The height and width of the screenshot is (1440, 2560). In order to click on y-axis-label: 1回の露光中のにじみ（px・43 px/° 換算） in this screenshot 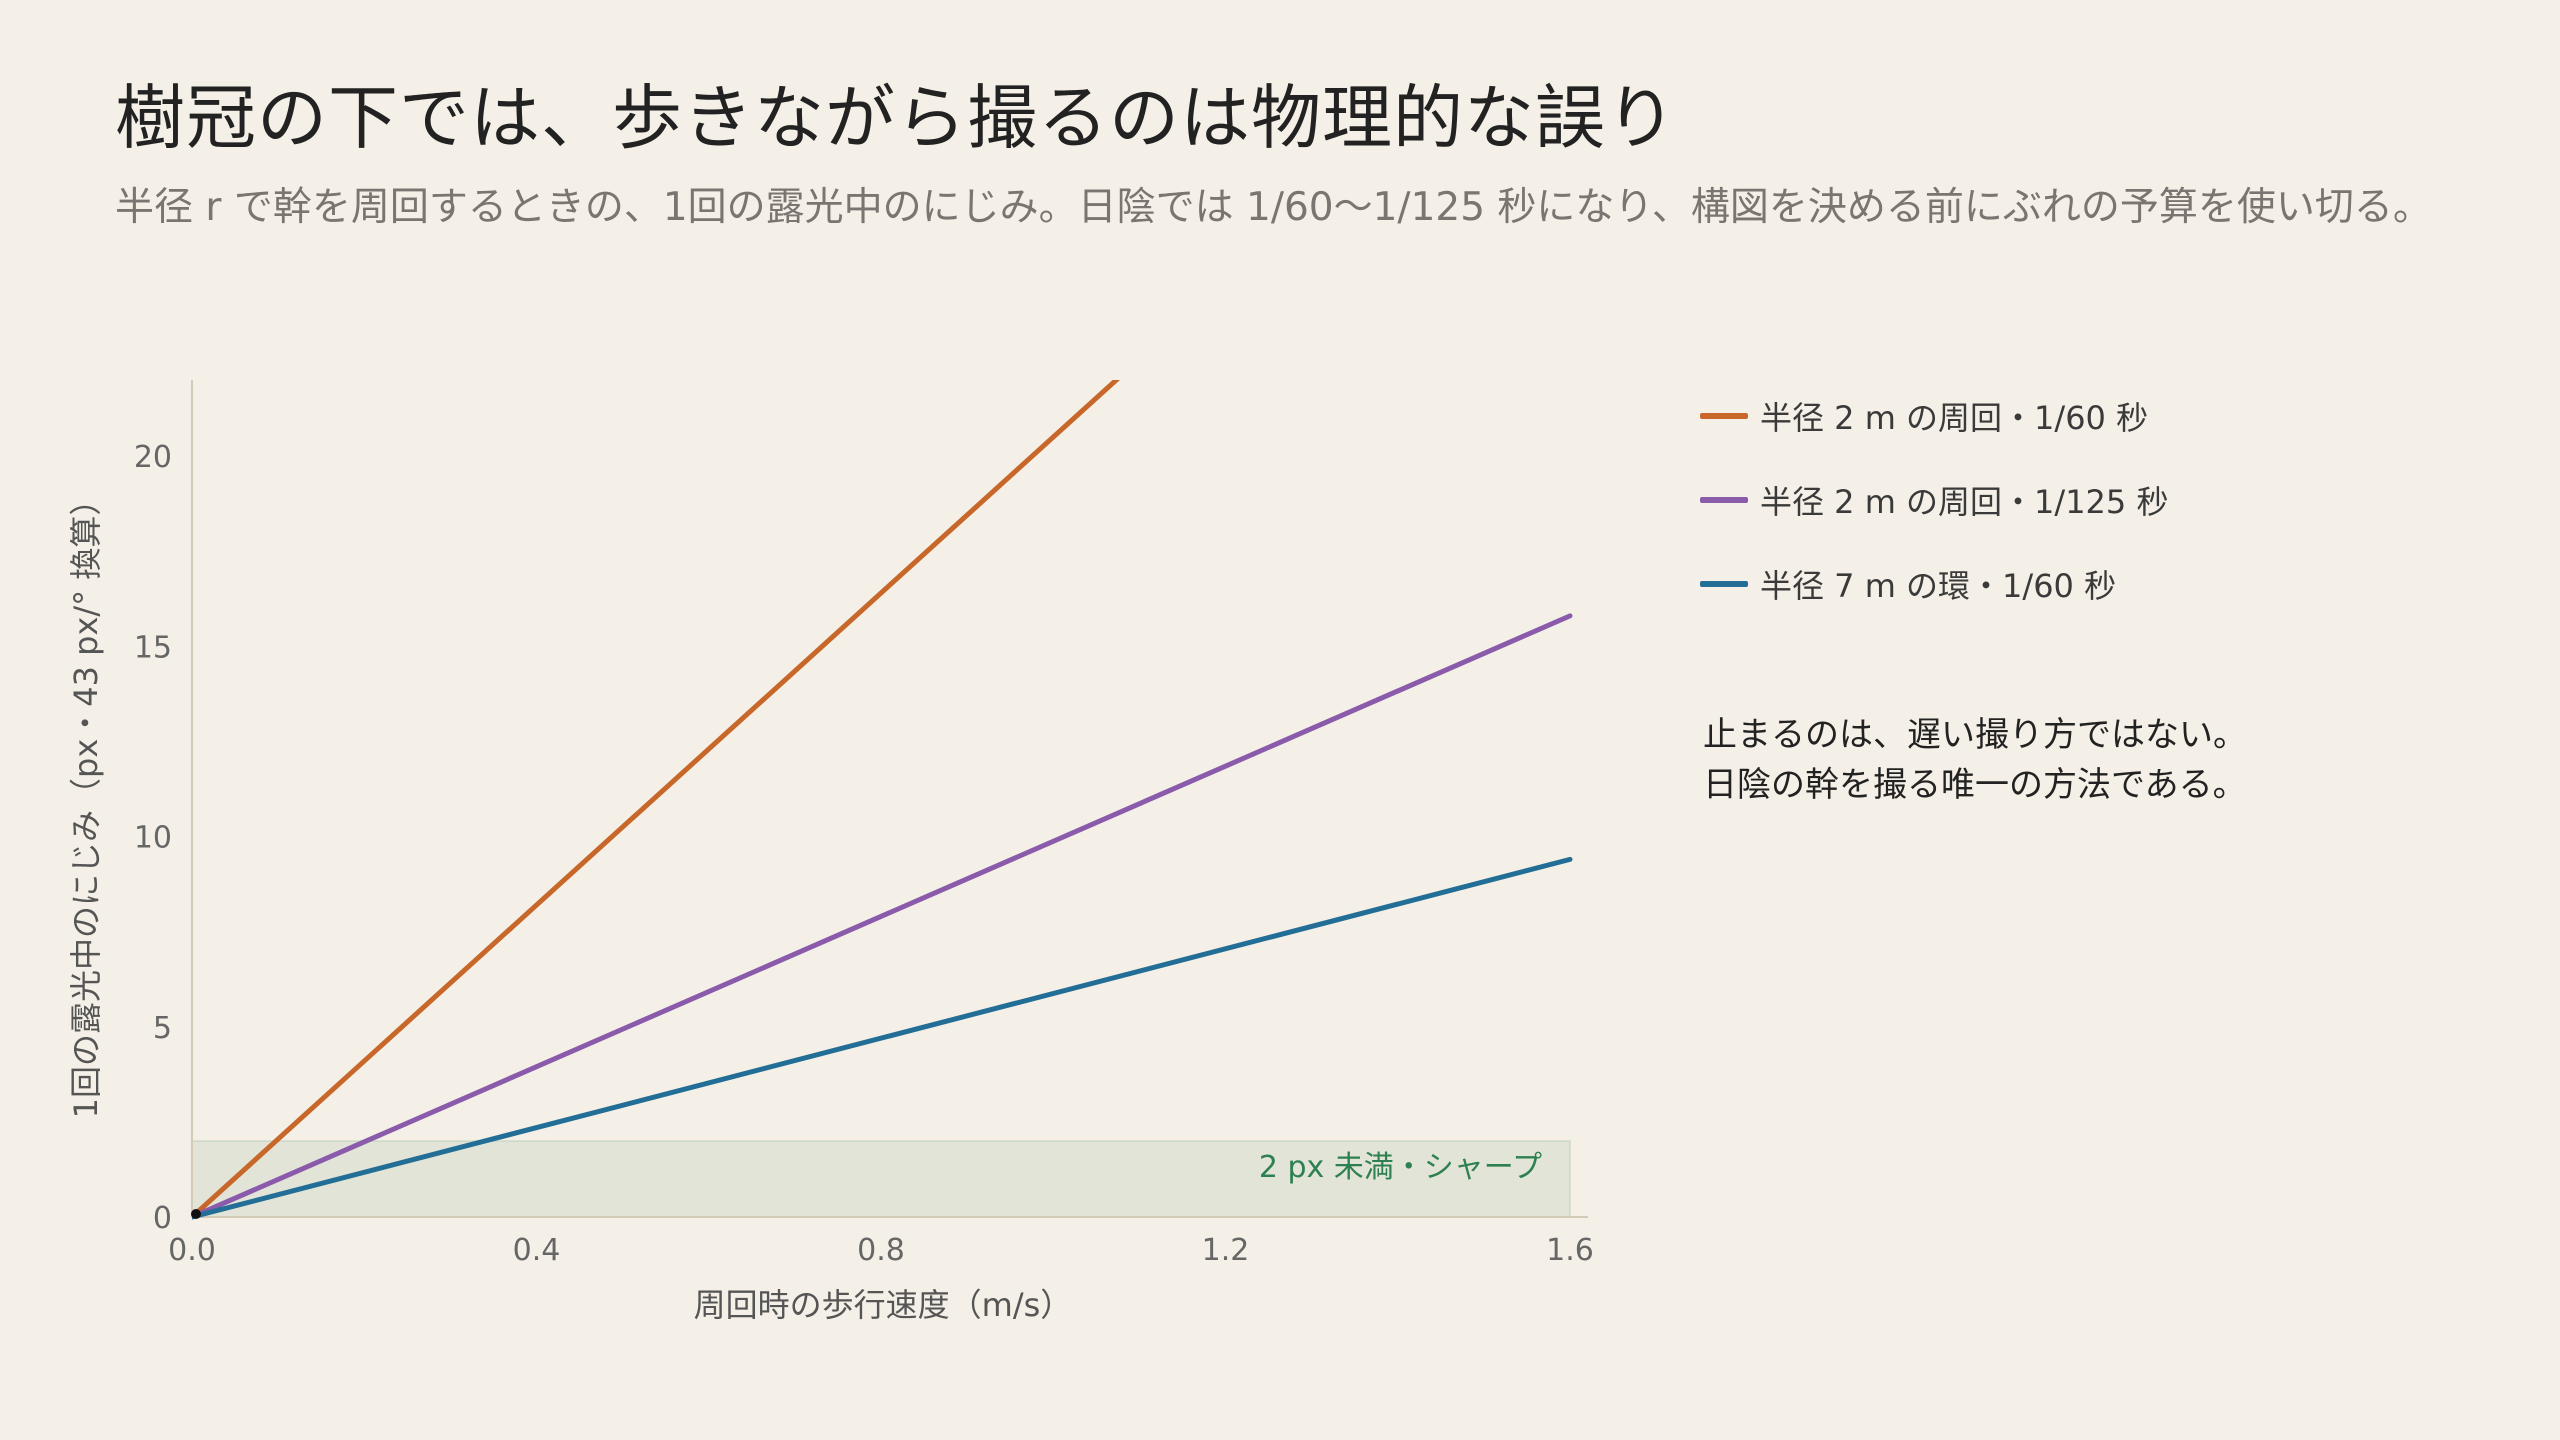, I will do `click(86, 801)`.